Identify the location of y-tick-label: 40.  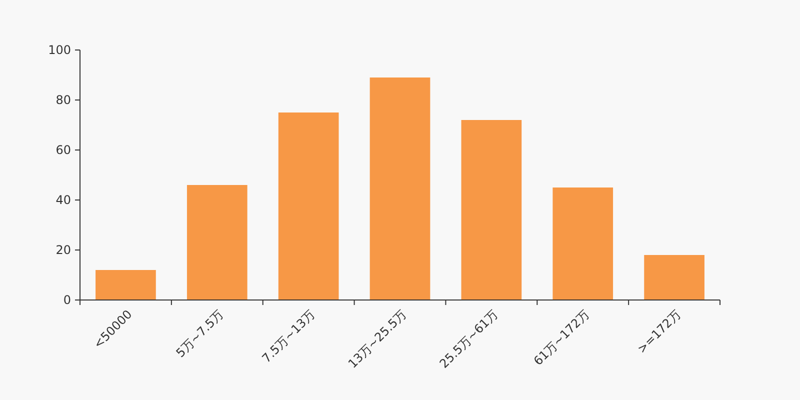
(63, 200).